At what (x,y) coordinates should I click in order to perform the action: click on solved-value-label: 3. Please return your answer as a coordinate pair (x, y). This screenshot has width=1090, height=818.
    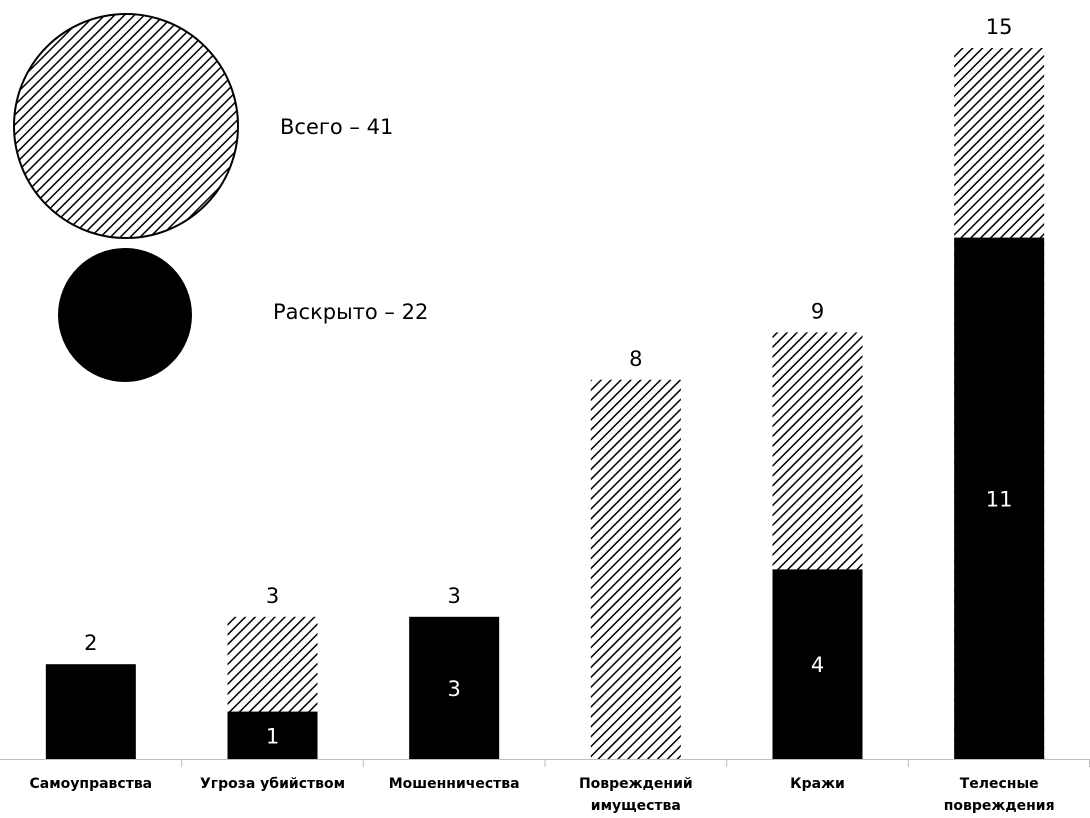
    Looking at the image, I should click on (453, 689).